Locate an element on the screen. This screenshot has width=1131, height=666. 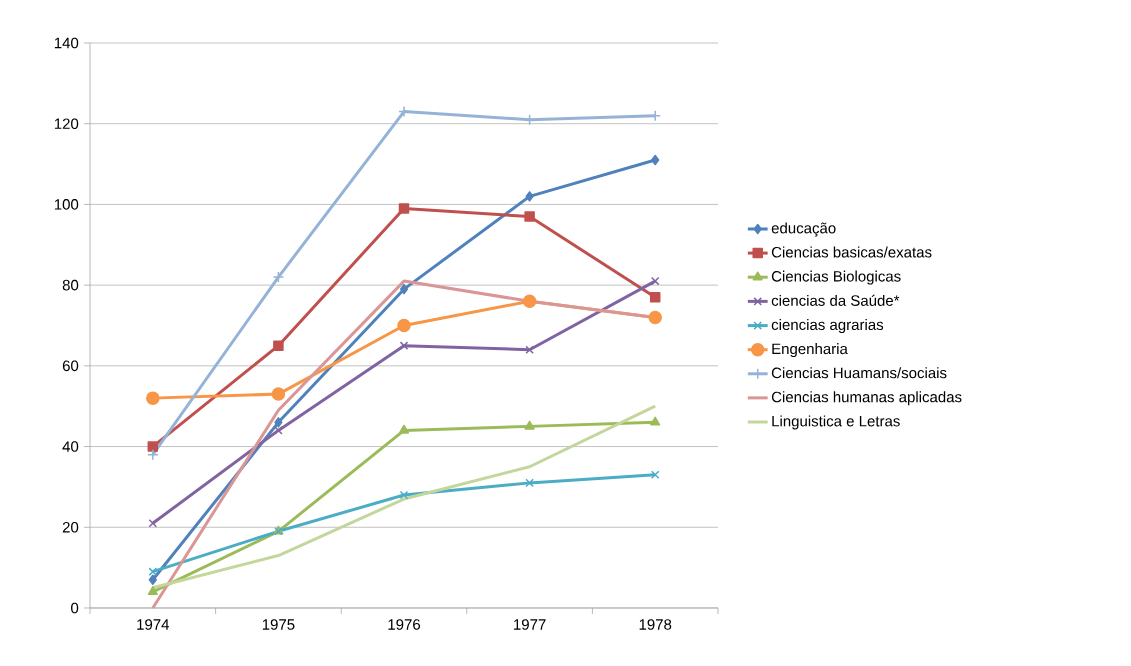
legend-label: Ciencias humanas aplicadas is located at coordinates (866, 398).